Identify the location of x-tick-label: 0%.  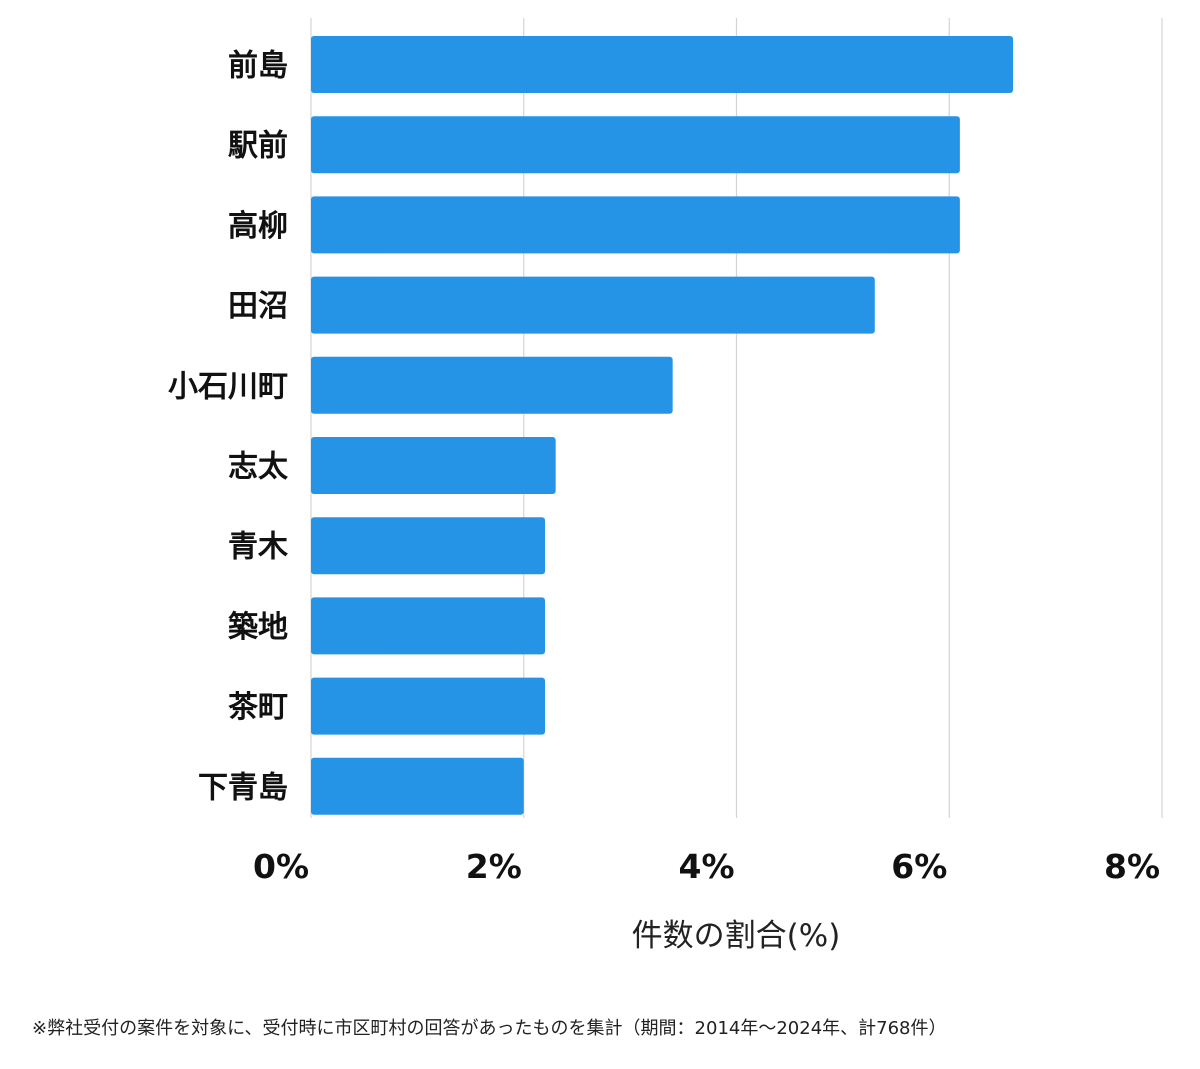
(281, 866).